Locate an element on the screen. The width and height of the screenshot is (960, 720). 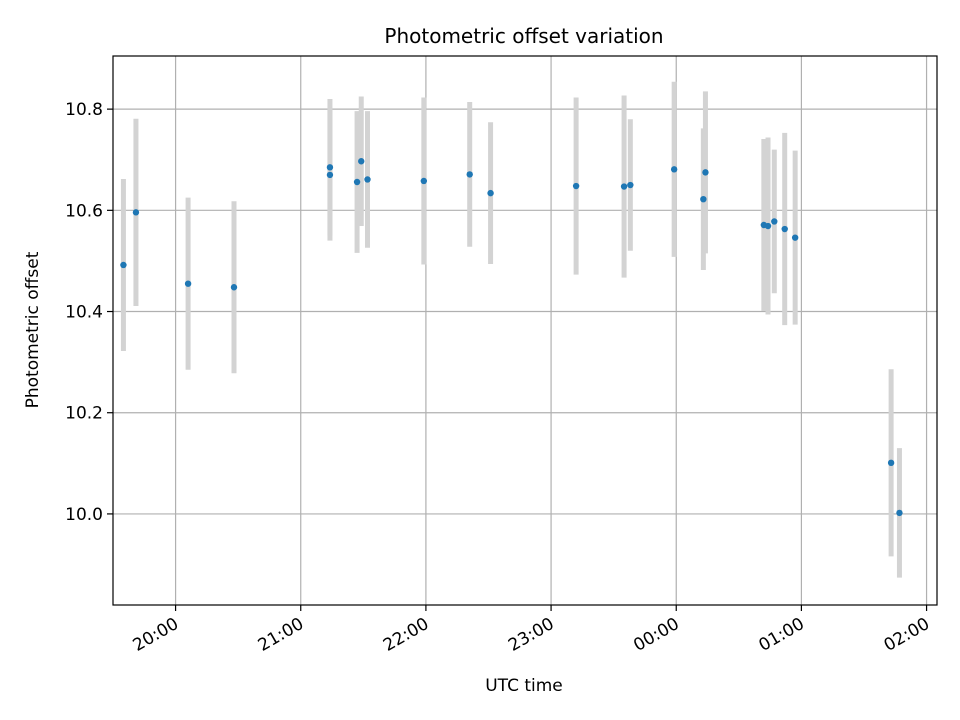
x-tick-label: 02:00 is located at coordinates (907, 635).